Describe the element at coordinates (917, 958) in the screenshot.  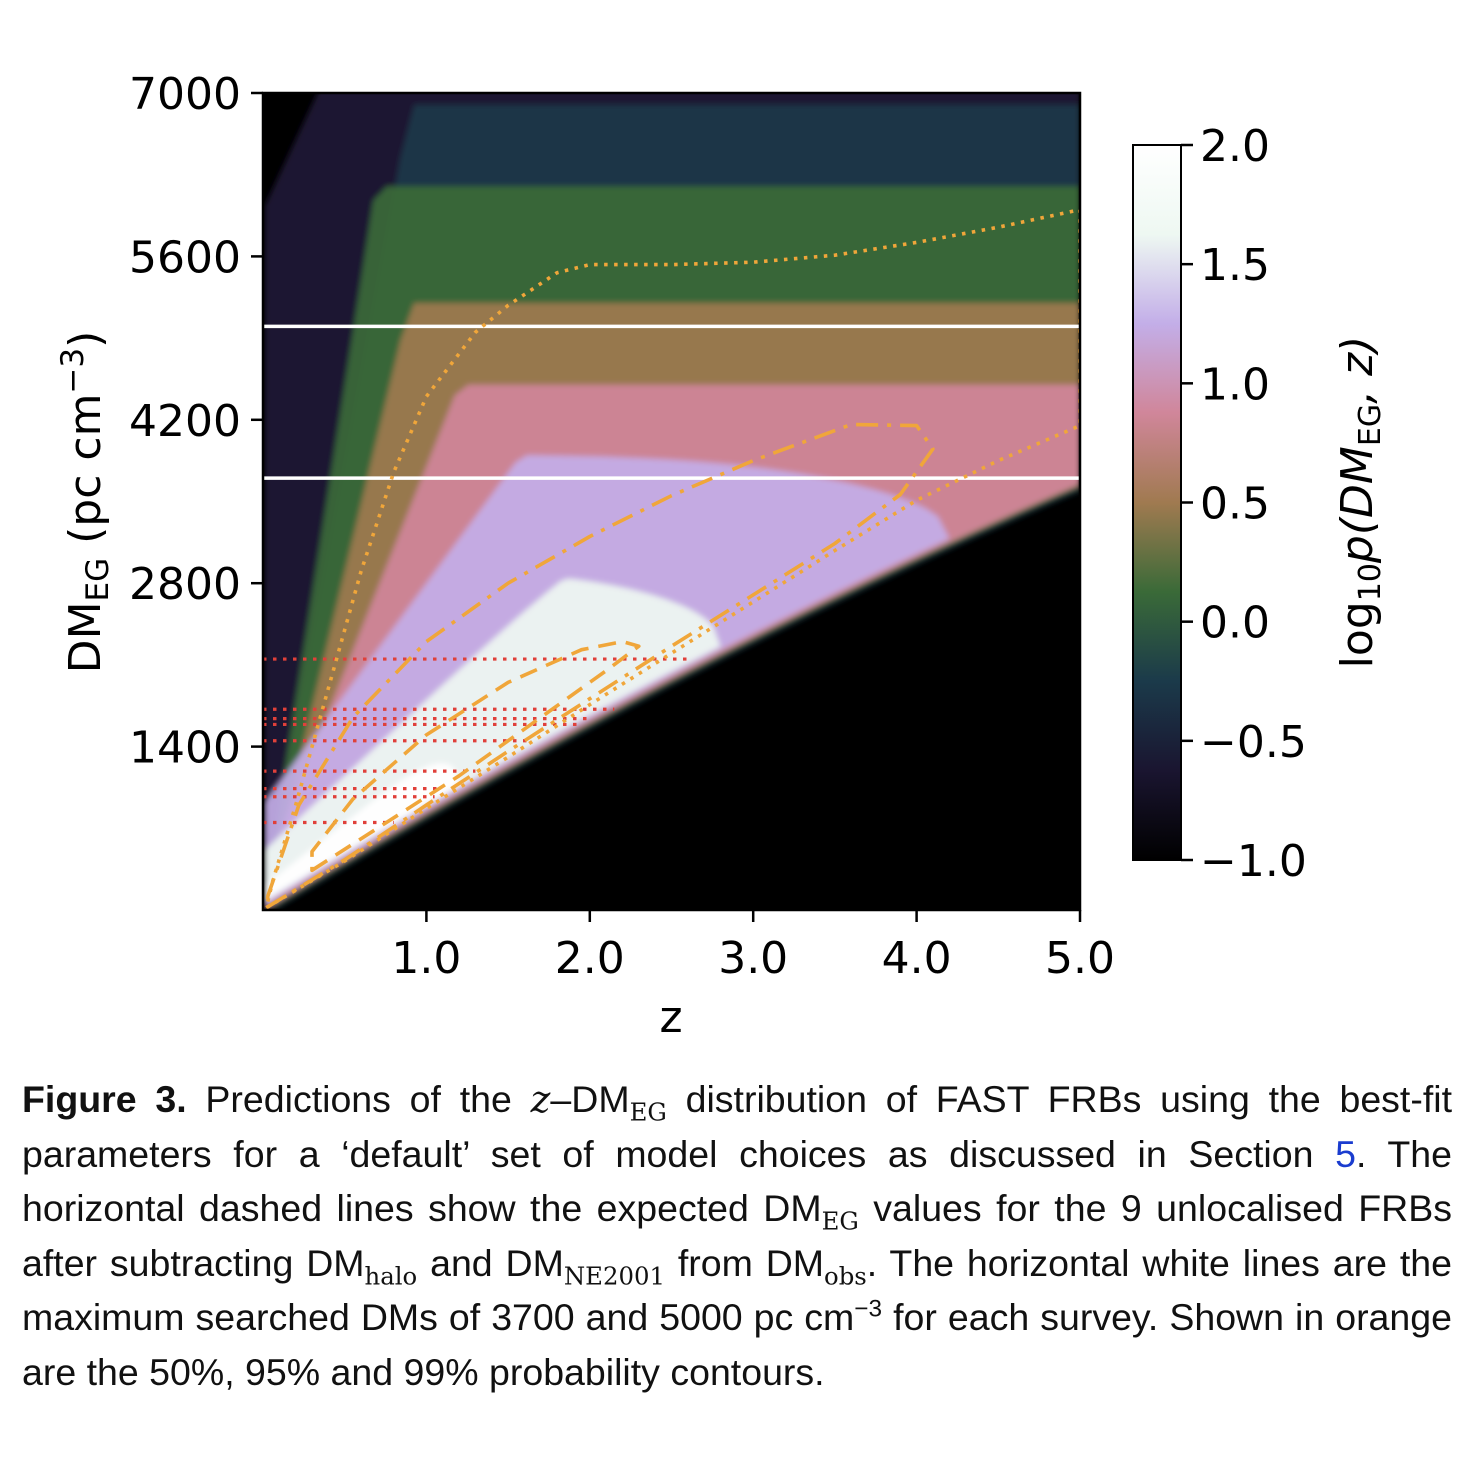
I see `x-tick-label: 4.0` at that location.